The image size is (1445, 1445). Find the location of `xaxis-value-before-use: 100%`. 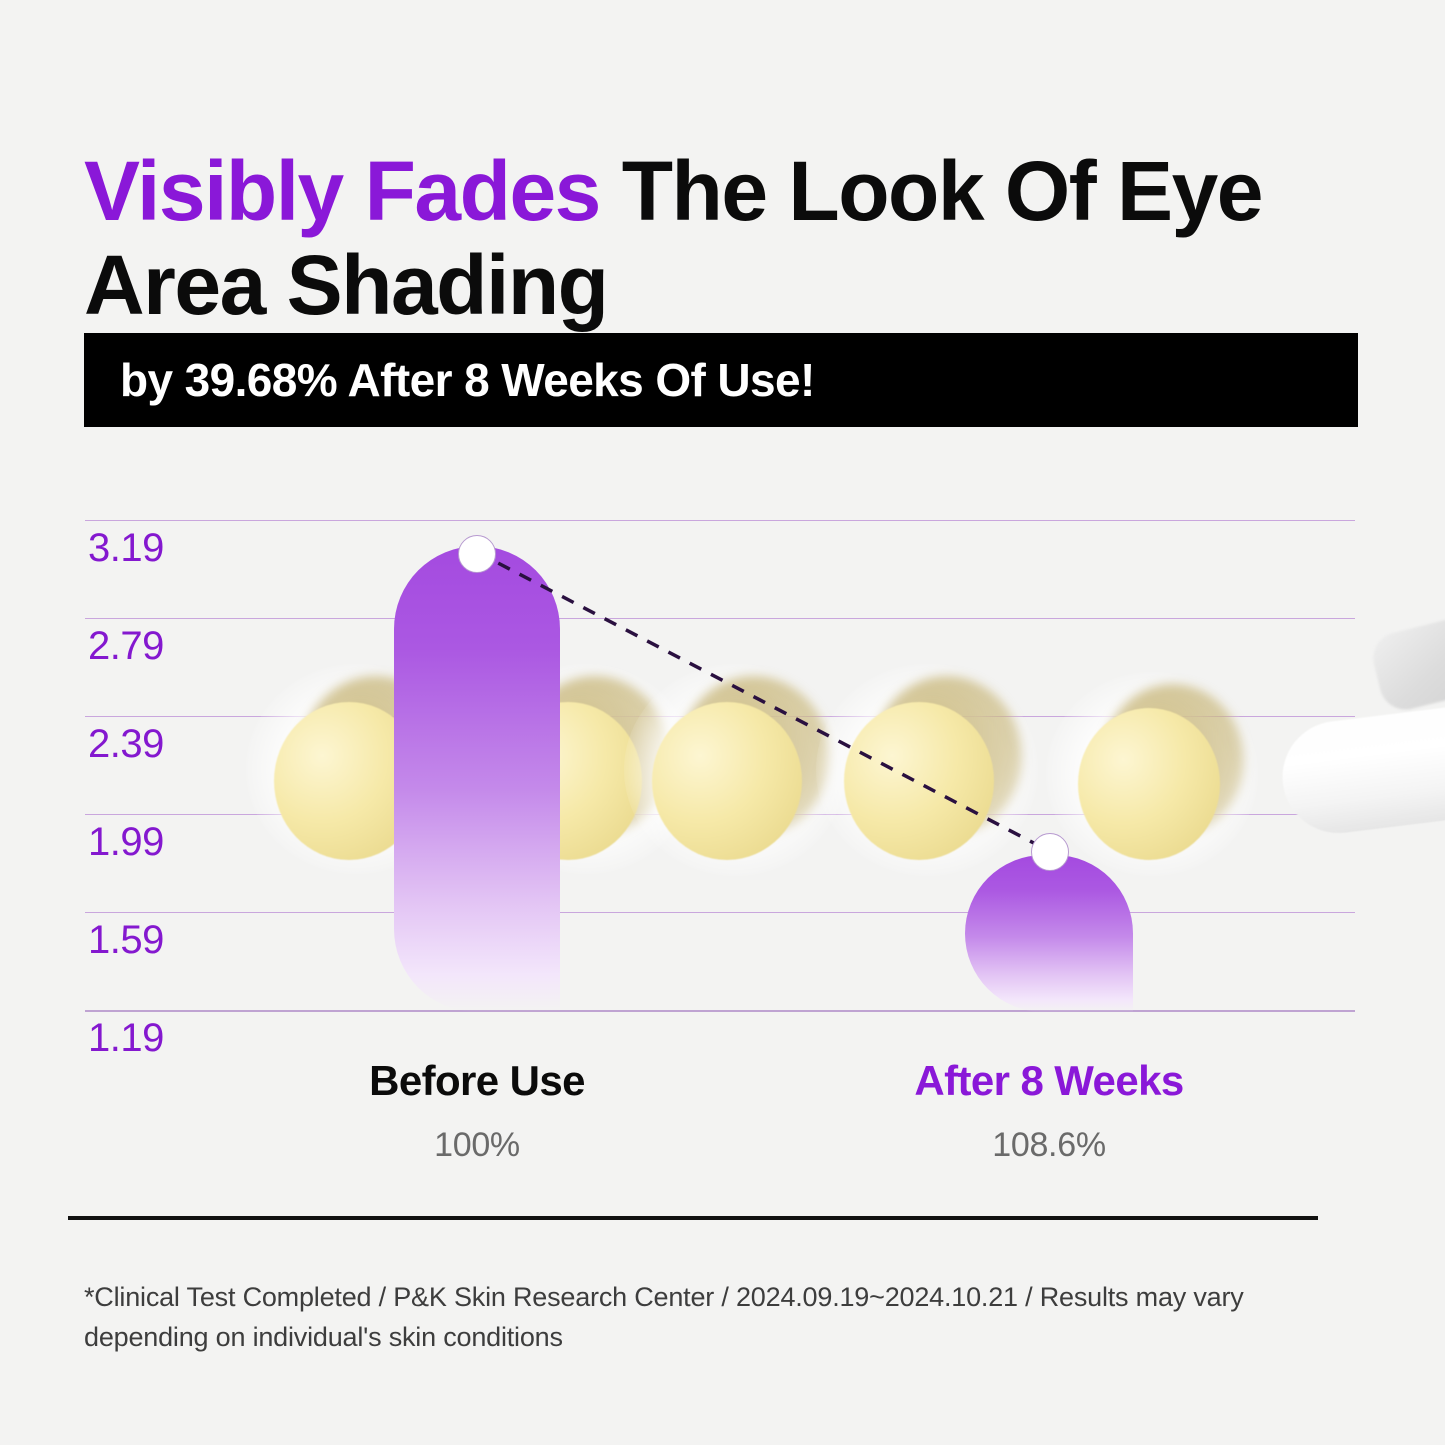

xaxis-value-before-use: 100% is located at coordinates (477, 1145).